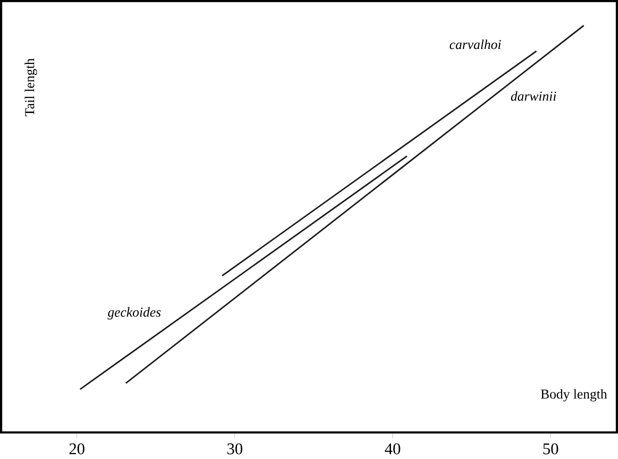 The image size is (618, 459). I want to click on series-label: darwinii, so click(533, 96).